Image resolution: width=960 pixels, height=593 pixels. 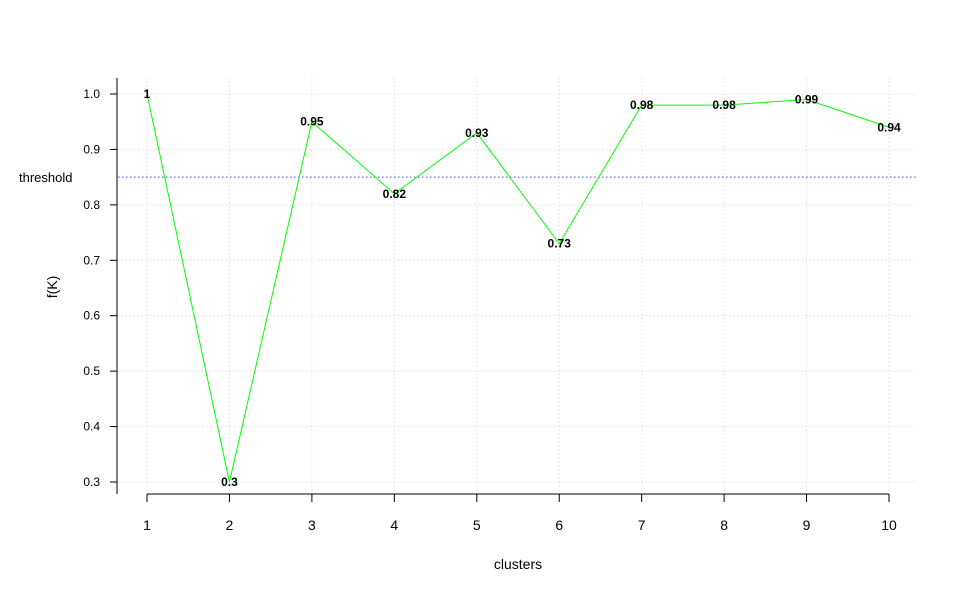 What do you see at coordinates (312, 525) in the screenshot?
I see `x-tick-label: 3` at bounding box center [312, 525].